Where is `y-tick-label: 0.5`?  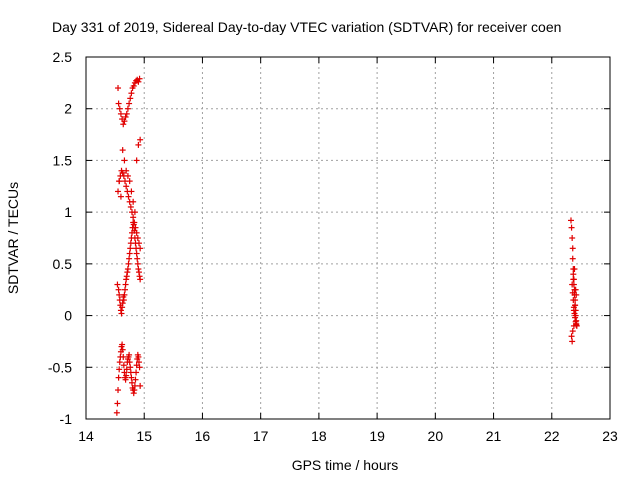
y-tick-label: 0.5 is located at coordinates (63, 264).